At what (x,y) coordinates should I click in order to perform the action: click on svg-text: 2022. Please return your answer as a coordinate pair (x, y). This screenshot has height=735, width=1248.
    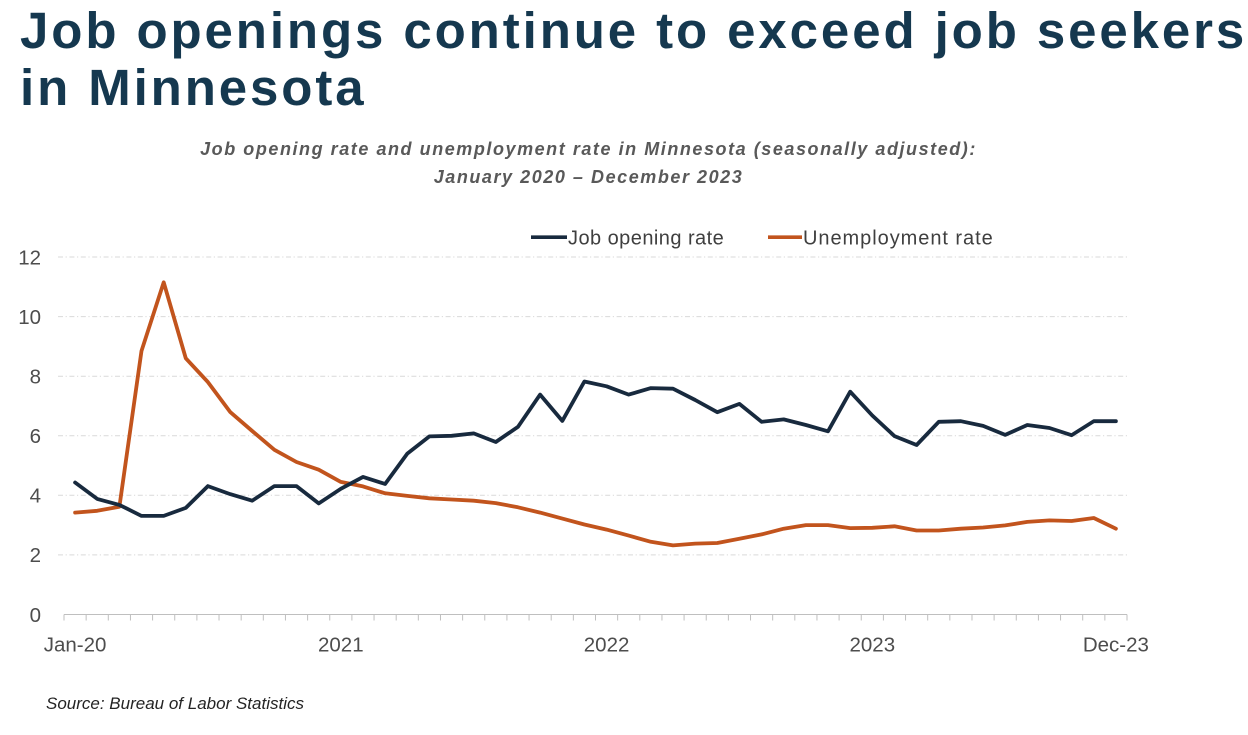
    Looking at the image, I should click on (607, 645).